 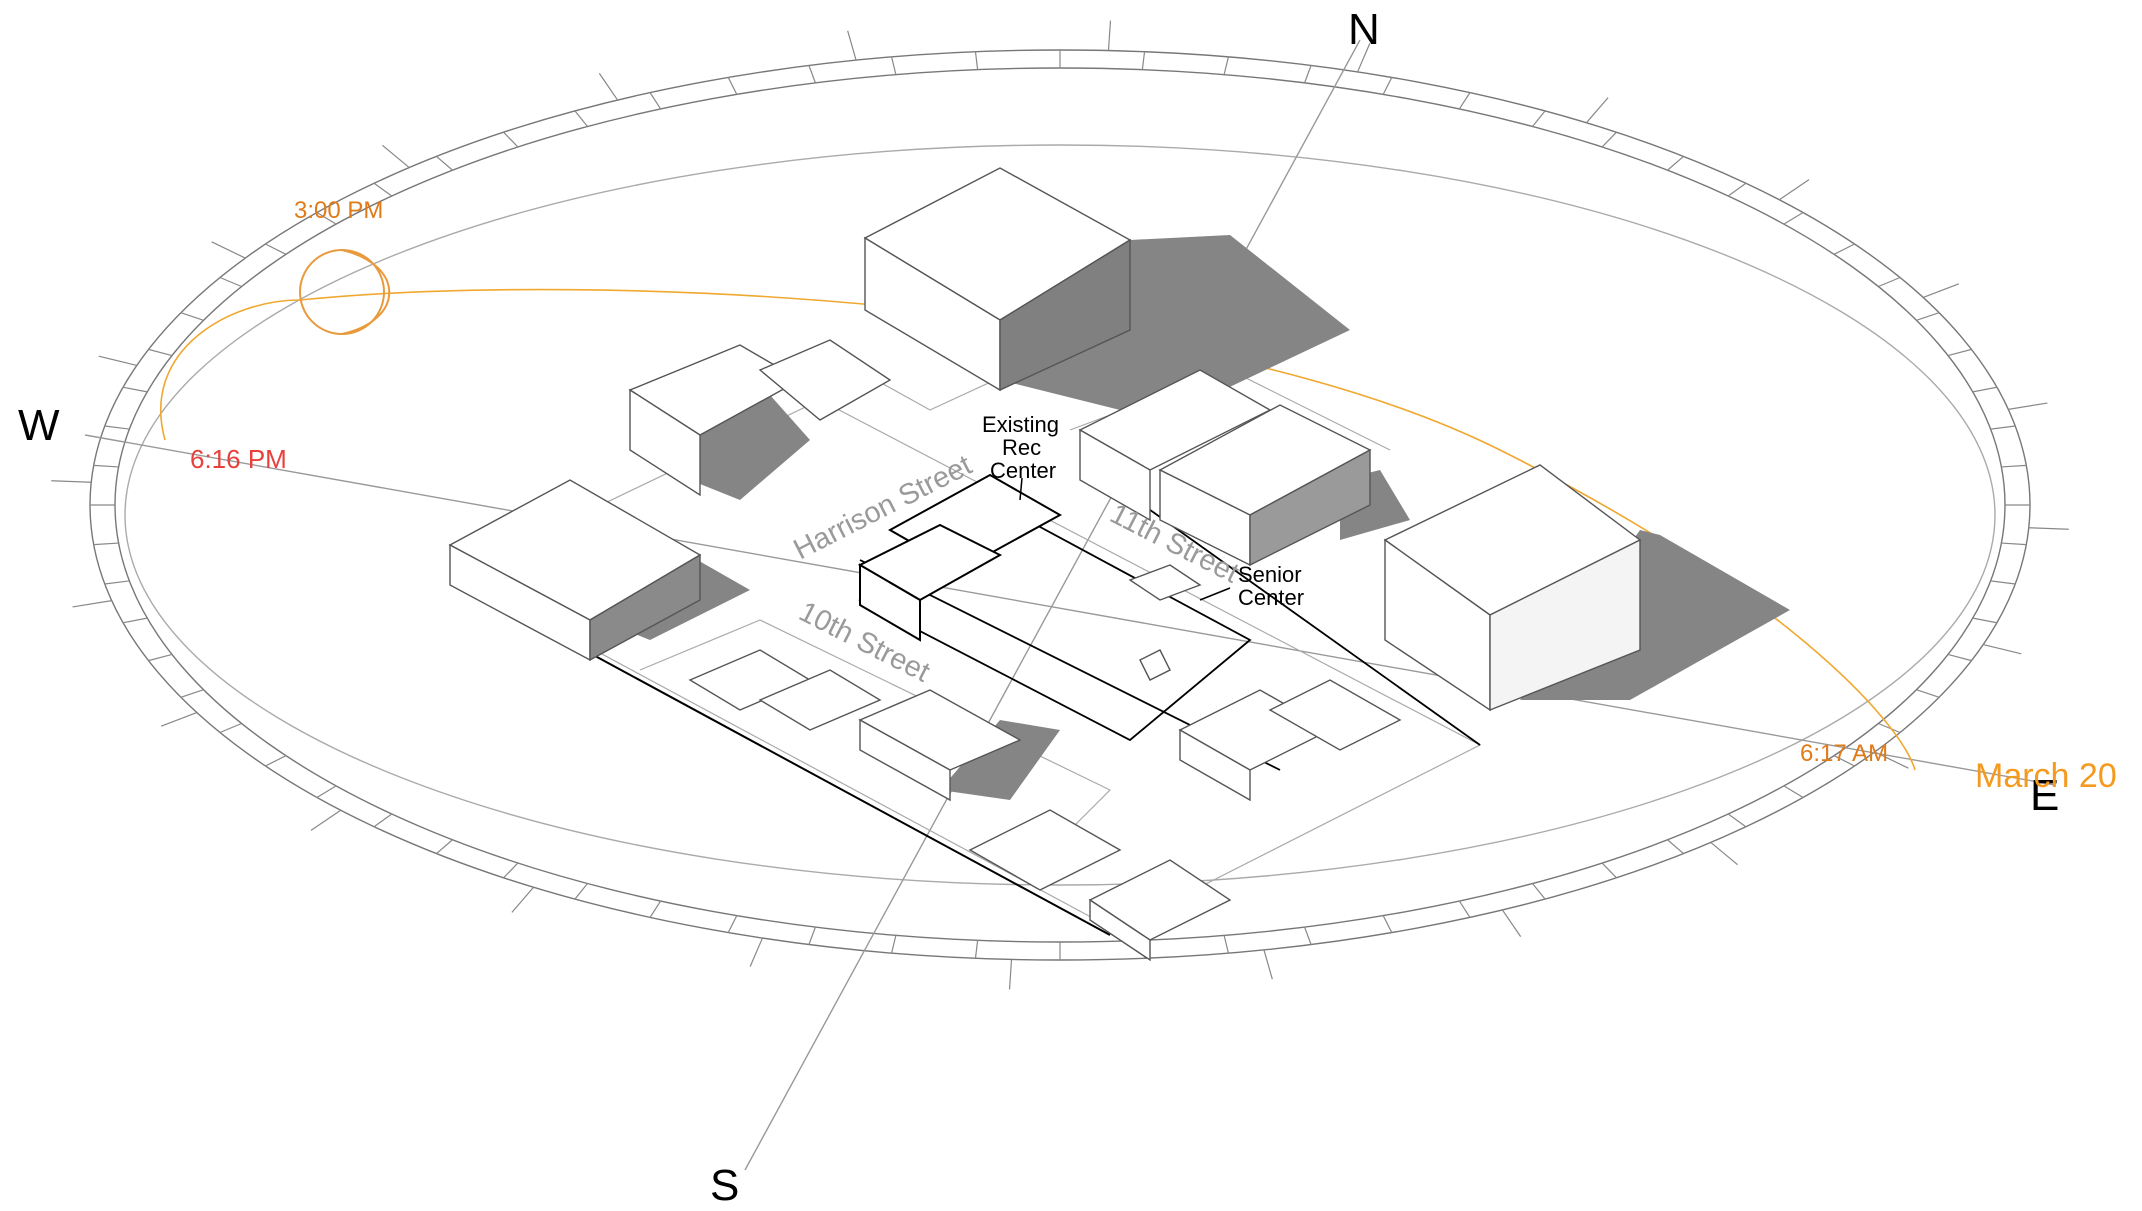 What do you see at coordinates (1271, 597) in the screenshot?
I see `senior-center-label-line2: Center` at bounding box center [1271, 597].